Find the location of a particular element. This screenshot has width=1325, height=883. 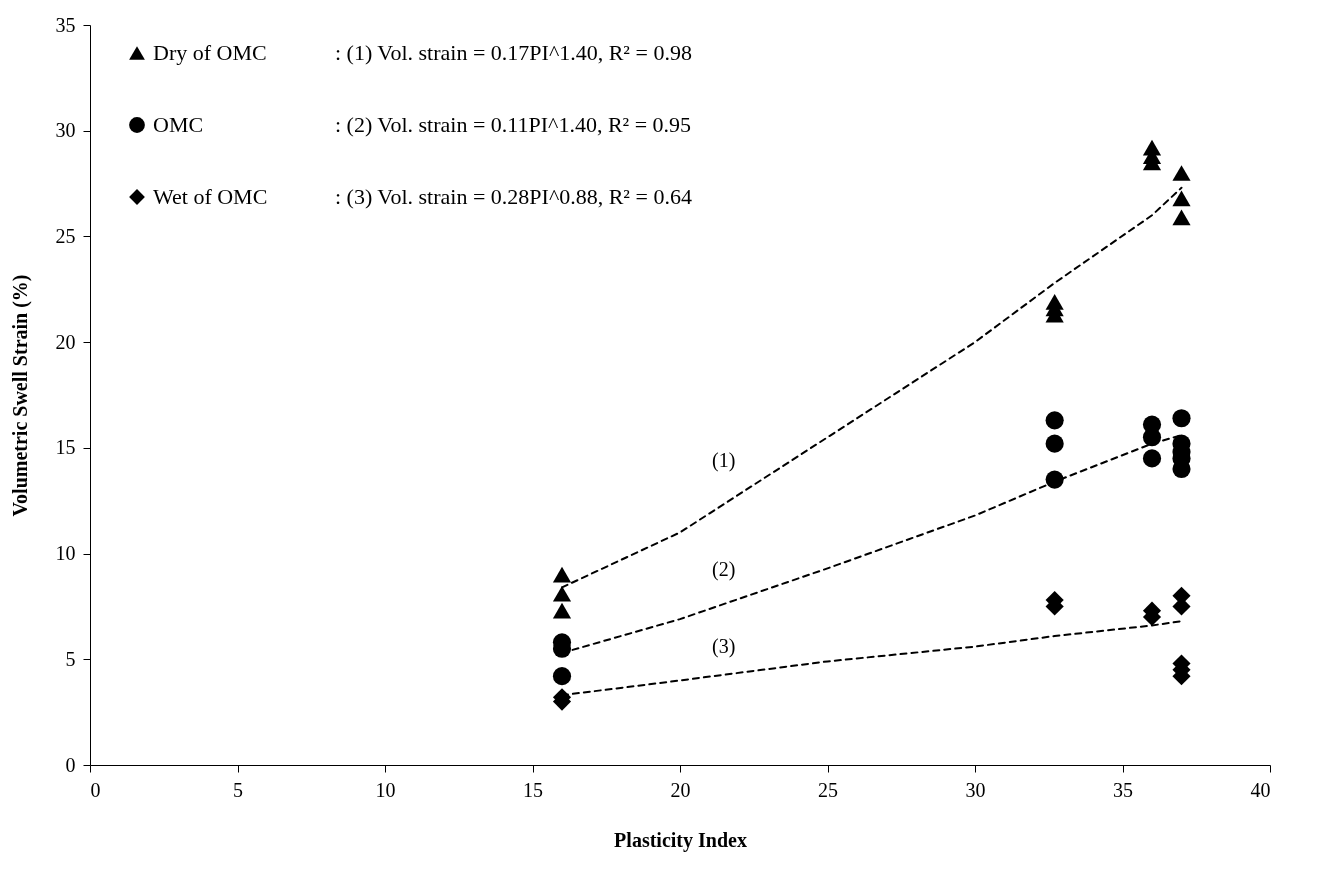

x-tick-label: 15 is located at coordinates (533, 789).